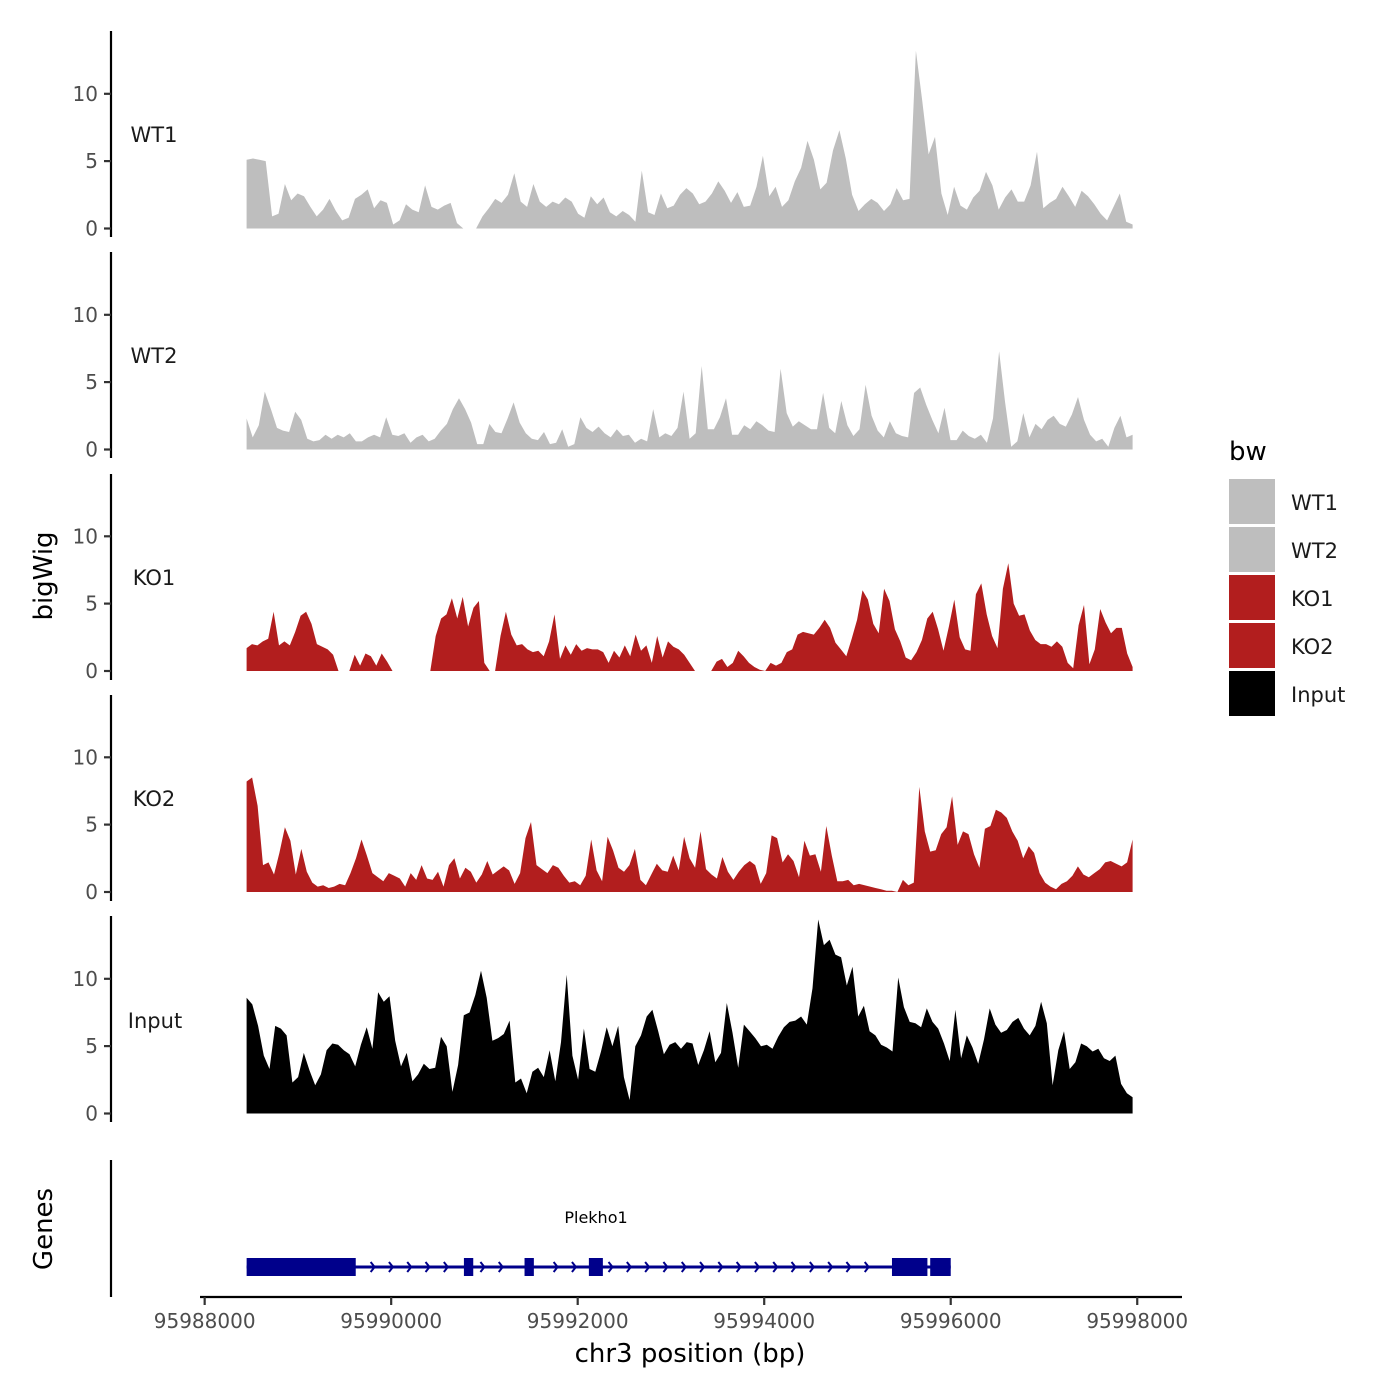 Image resolution: width=1400 pixels, height=1400 pixels. Describe the element at coordinates (1314, 551) in the screenshot. I see `legend-label: WT2` at that location.